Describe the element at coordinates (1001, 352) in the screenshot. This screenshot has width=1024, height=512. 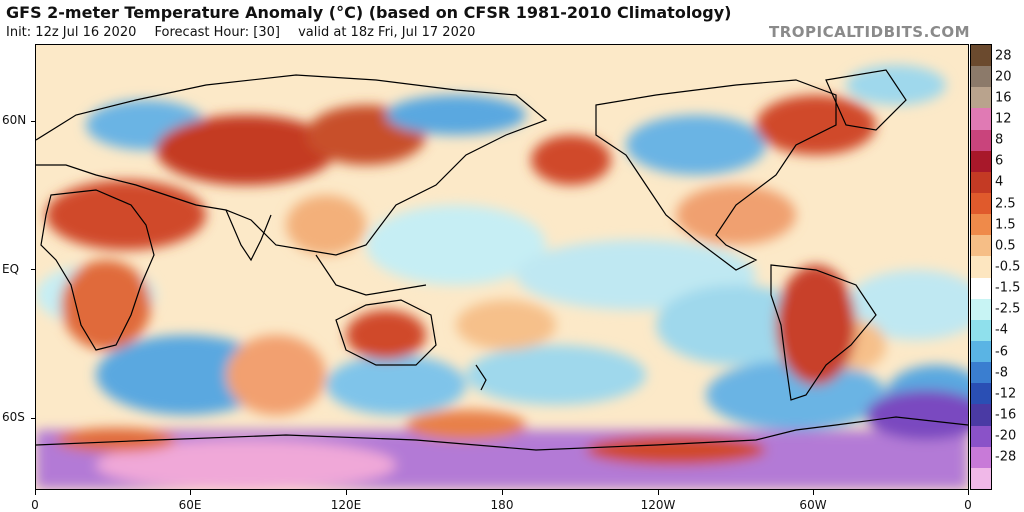
I see `legend-label: -6` at that location.